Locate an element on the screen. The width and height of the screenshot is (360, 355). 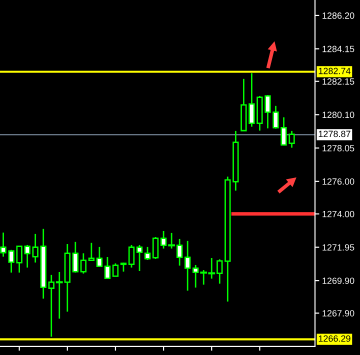
y-tick-label: 1282.15 is located at coordinates (338, 81).